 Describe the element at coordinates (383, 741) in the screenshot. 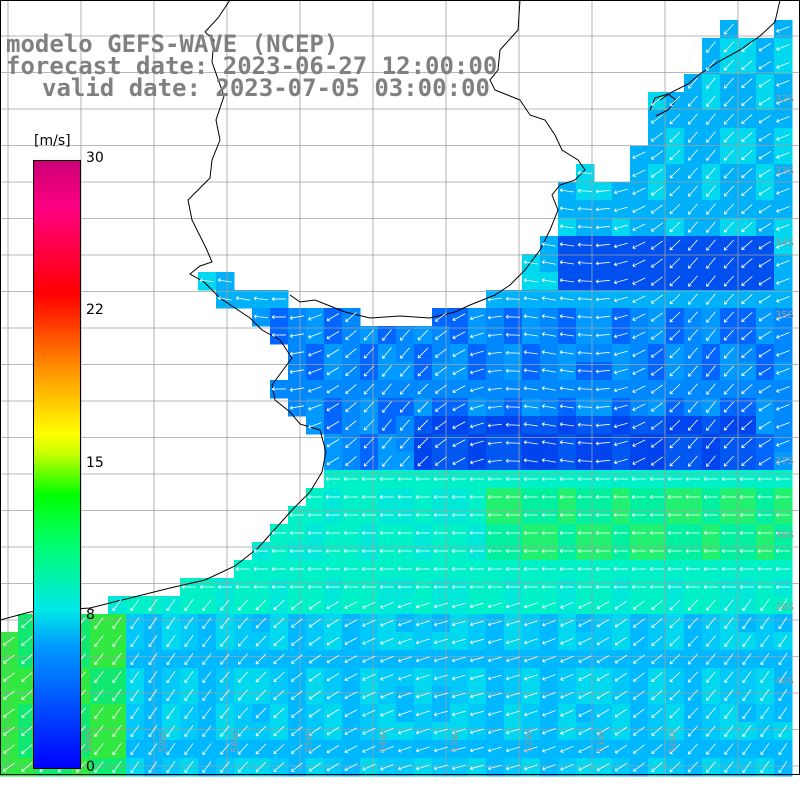

I see `lon-label: 54W` at that location.